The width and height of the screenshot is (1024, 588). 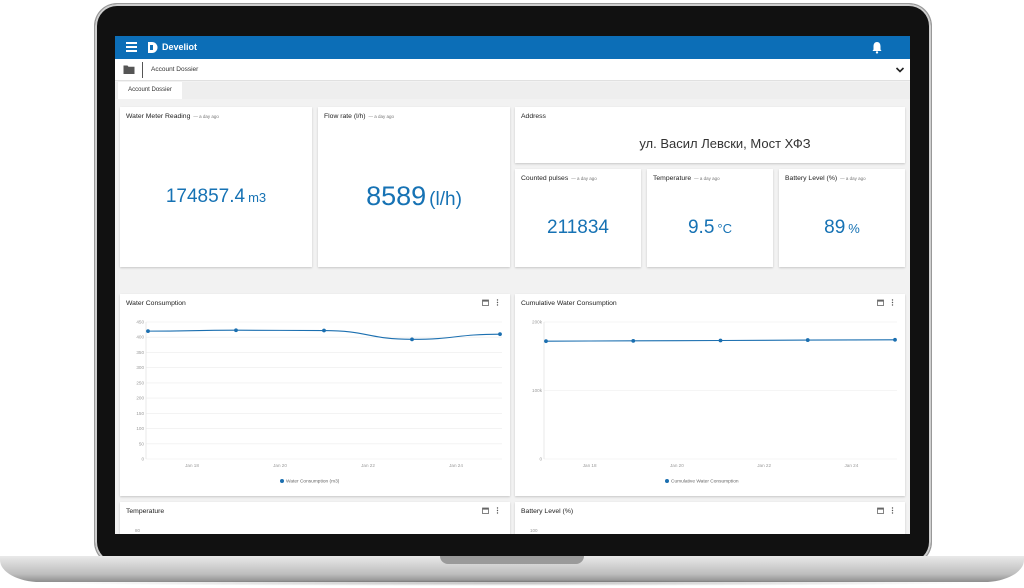 I want to click on y-tick-label: 450, so click(x=140, y=322).